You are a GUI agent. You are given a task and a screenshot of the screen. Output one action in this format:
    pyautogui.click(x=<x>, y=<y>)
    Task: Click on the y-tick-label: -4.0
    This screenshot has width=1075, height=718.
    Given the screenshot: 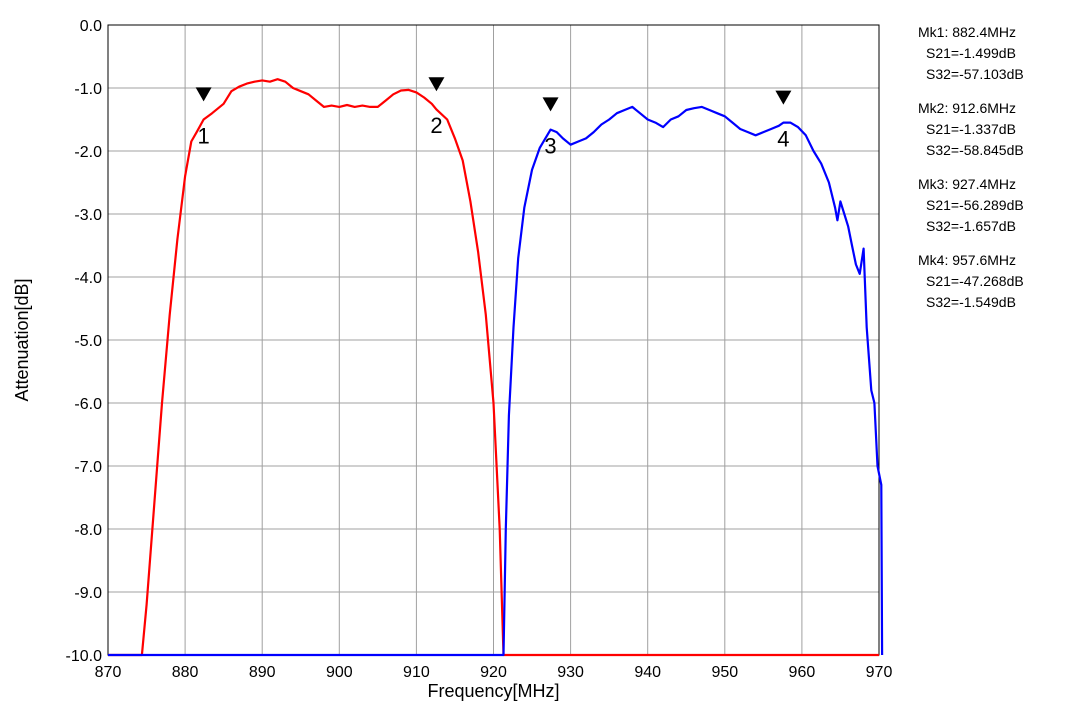 What is the action you would take?
    pyautogui.click(x=88, y=278)
    